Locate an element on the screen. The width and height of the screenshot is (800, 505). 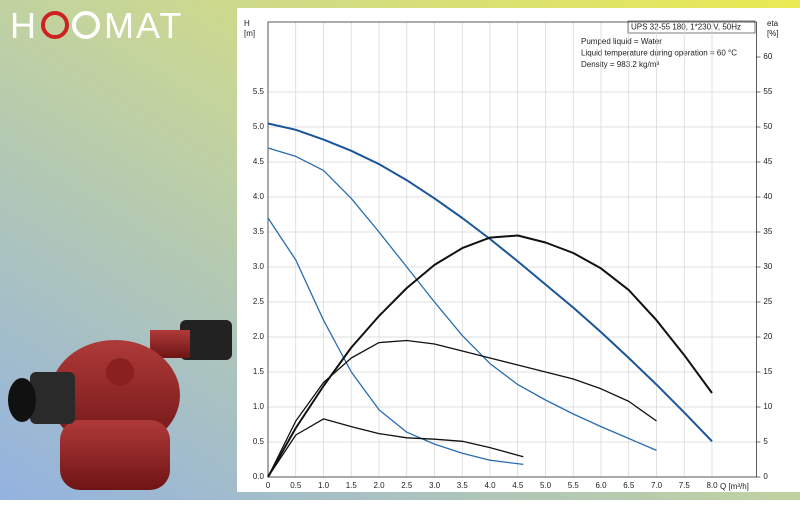
x-tick-label: 7.5 is located at coordinates (685, 485).